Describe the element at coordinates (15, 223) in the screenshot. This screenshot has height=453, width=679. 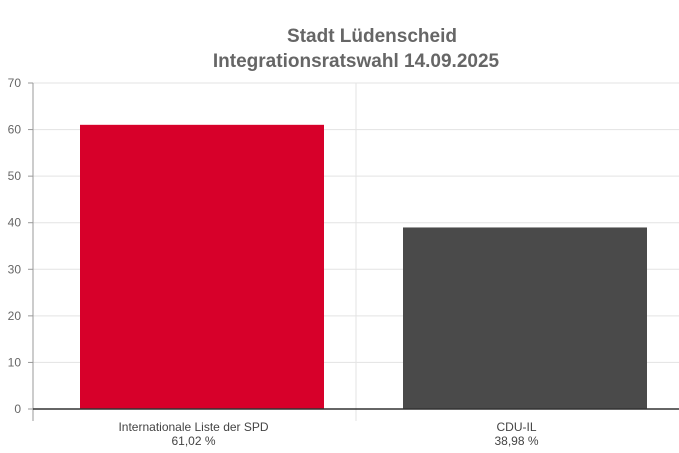
I see `y-tick-label: 40` at that location.